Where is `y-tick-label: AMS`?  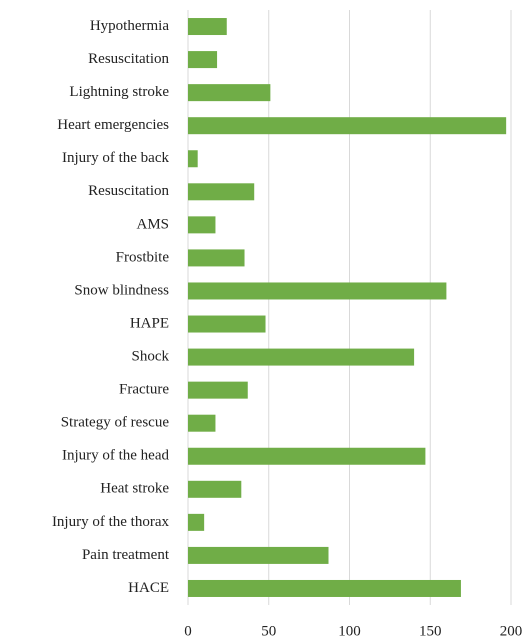 y-tick-label: AMS is located at coordinates (152, 224).